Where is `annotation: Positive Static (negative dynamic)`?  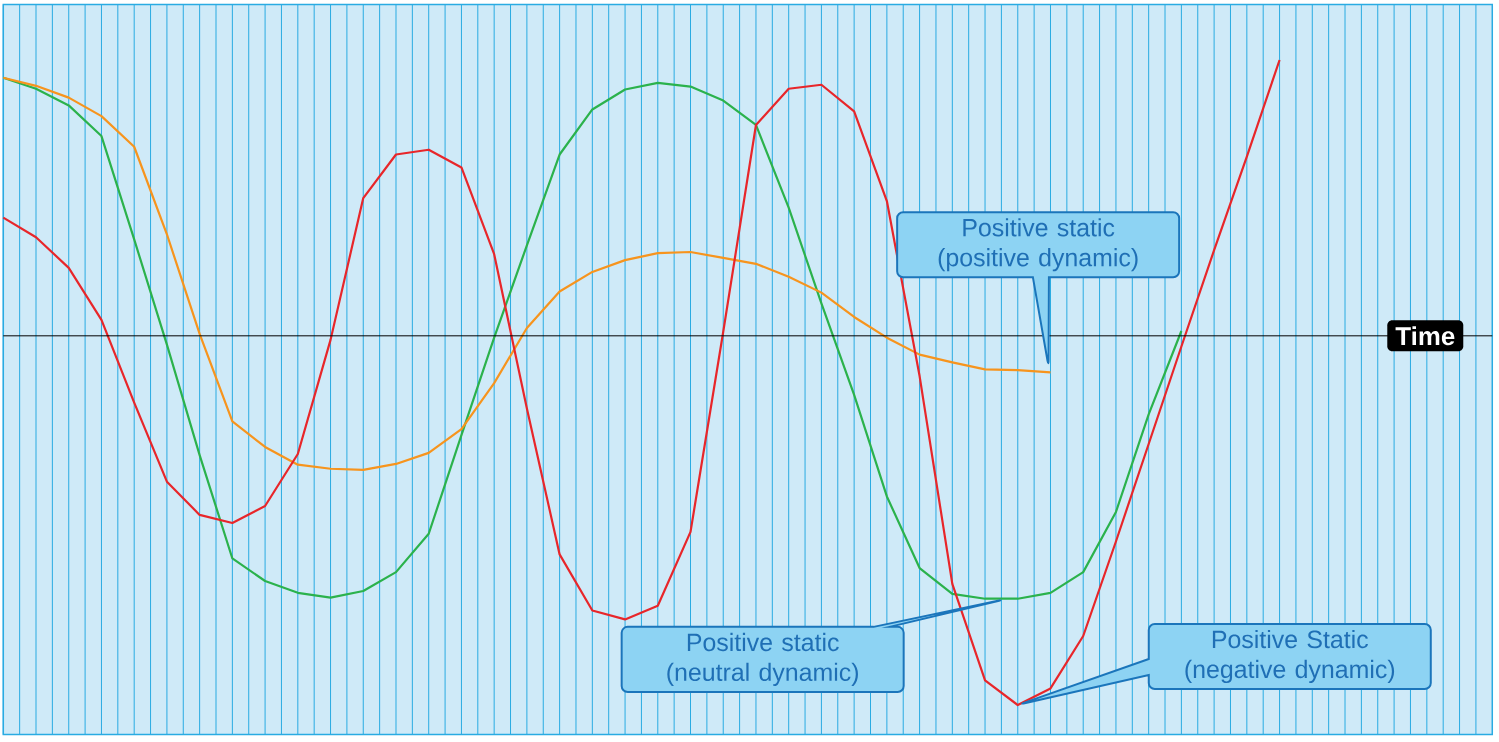 annotation: Positive Static (negative dynamic) is located at coordinates (1290, 656).